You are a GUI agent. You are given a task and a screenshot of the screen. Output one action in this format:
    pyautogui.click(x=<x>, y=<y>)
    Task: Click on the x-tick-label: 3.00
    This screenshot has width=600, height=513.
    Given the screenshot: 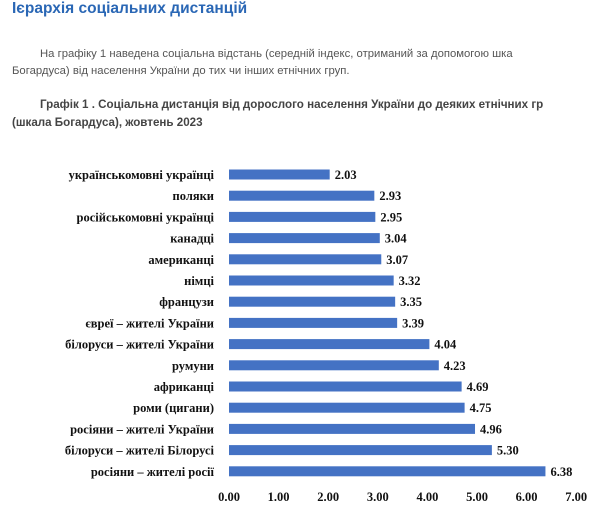 What is the action you would take?
    pyautogui.click(x=378, y=497)
    